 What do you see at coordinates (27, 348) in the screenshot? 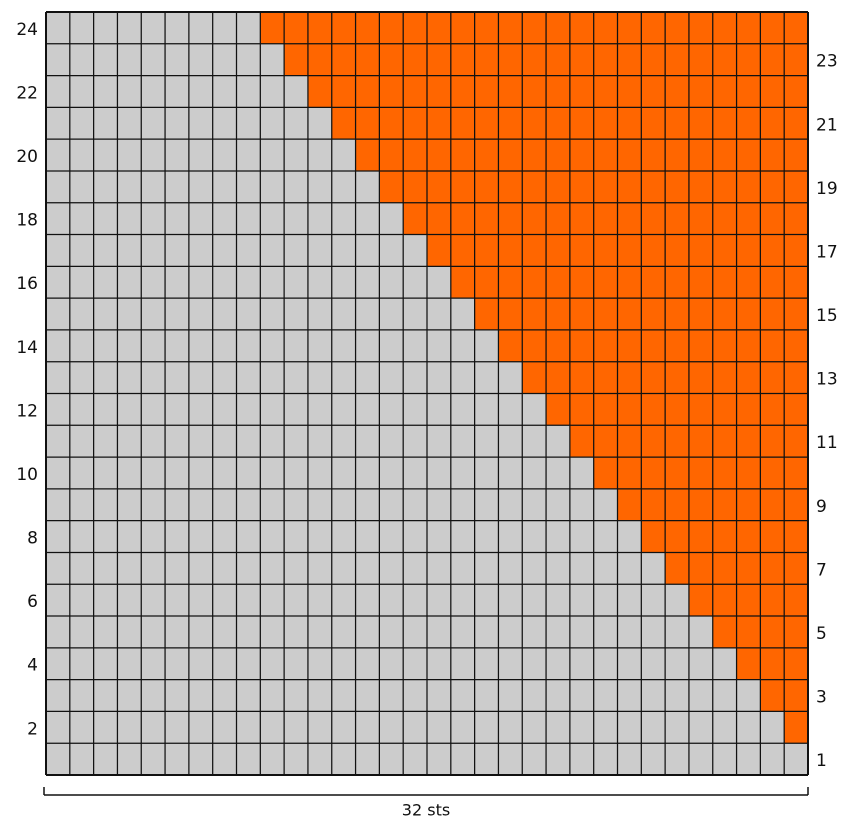
I see `left-row-label: 14` at bounding box center [27, 348].